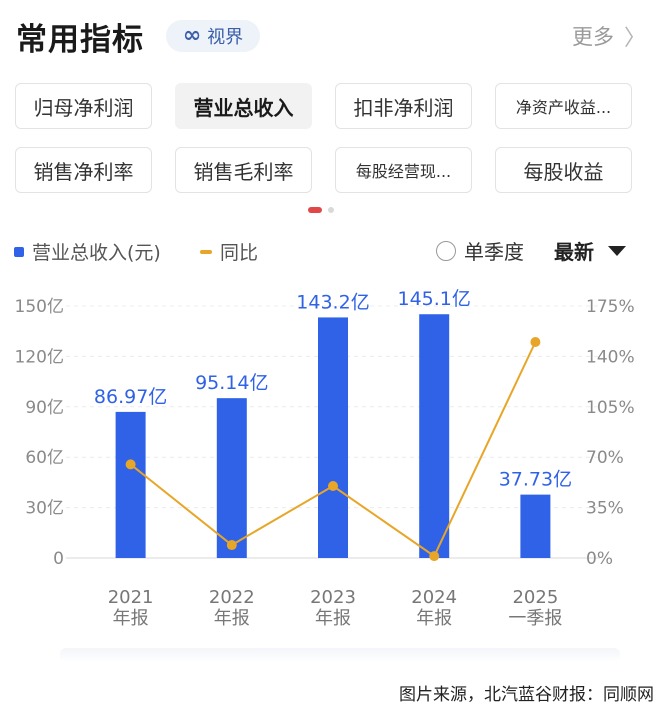 The width and height of the screenshot is (666, 710). I want to click on image-source: 图片来源，北汽蓝谷财报：同顺网, so click(526, 695).